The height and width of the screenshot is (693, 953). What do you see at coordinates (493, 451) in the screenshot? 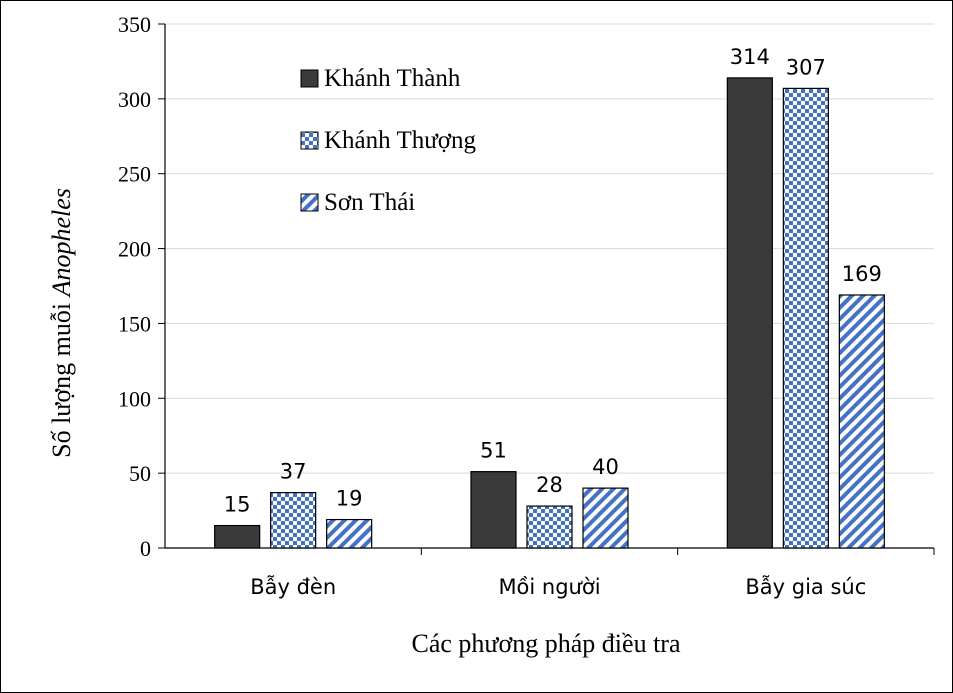
I see `data-label: 51` at bounding box center [493, 451].